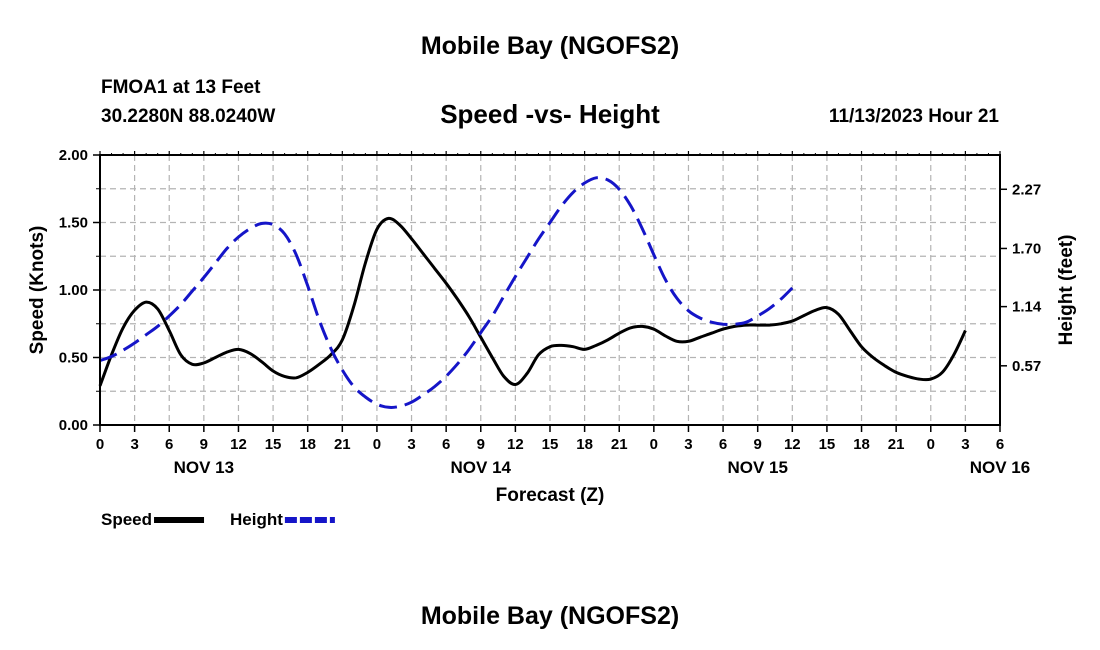 The height and width of the screenshot is (650, 1100). What do you see at coordinates (73, 155) in the screenshot?
I see `y-tick-label: 2.00` at bounding box center [73, 155].